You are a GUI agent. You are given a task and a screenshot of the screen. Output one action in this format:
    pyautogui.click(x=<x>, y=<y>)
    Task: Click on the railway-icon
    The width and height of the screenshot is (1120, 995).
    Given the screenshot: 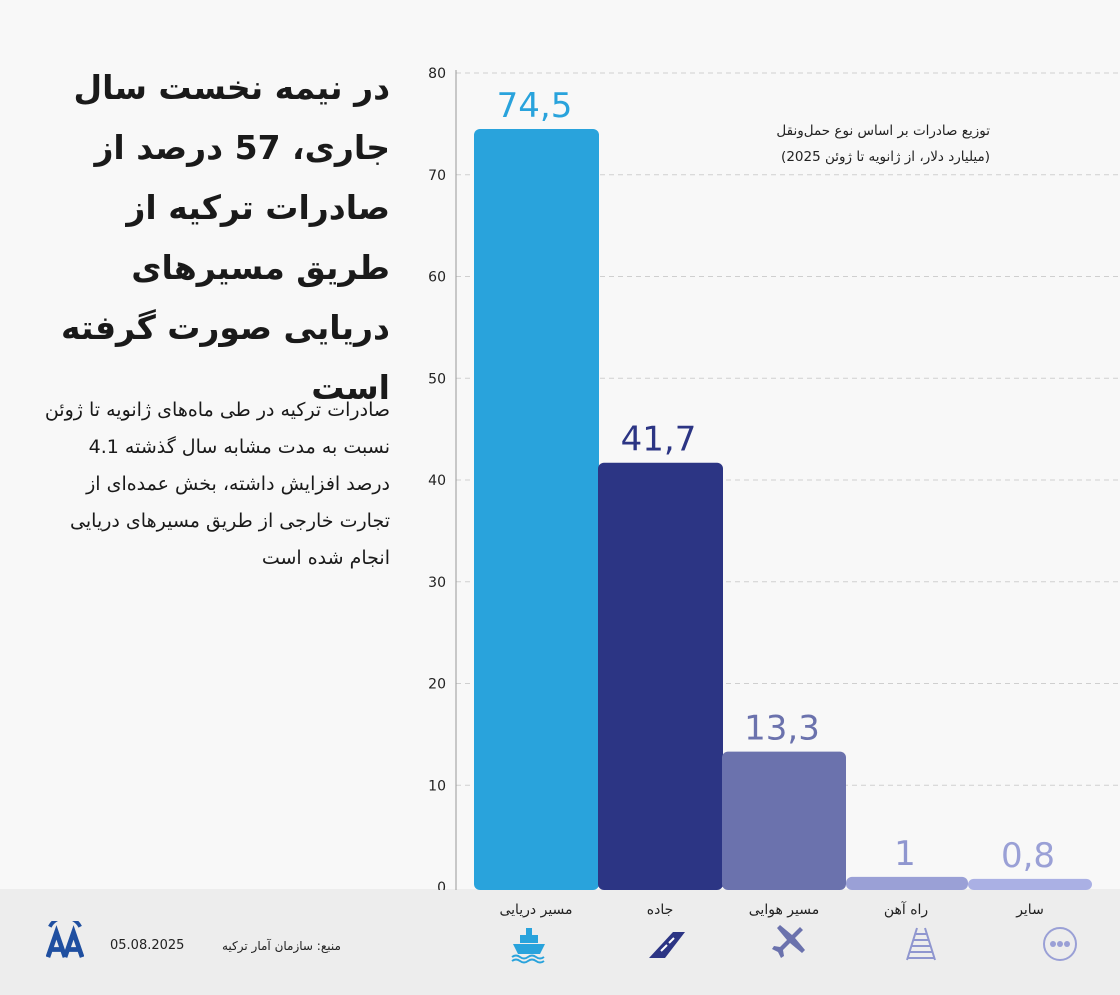 What is the action you would take?
    pyautogui.click(x=921, y=944)
    